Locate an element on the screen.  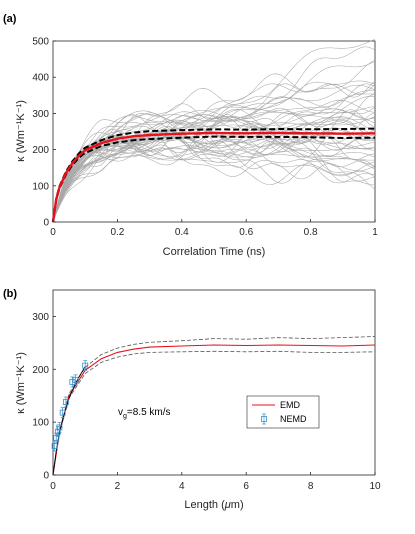
panel-b-y-tick-label: 200 is located at coordinates (40, 370).